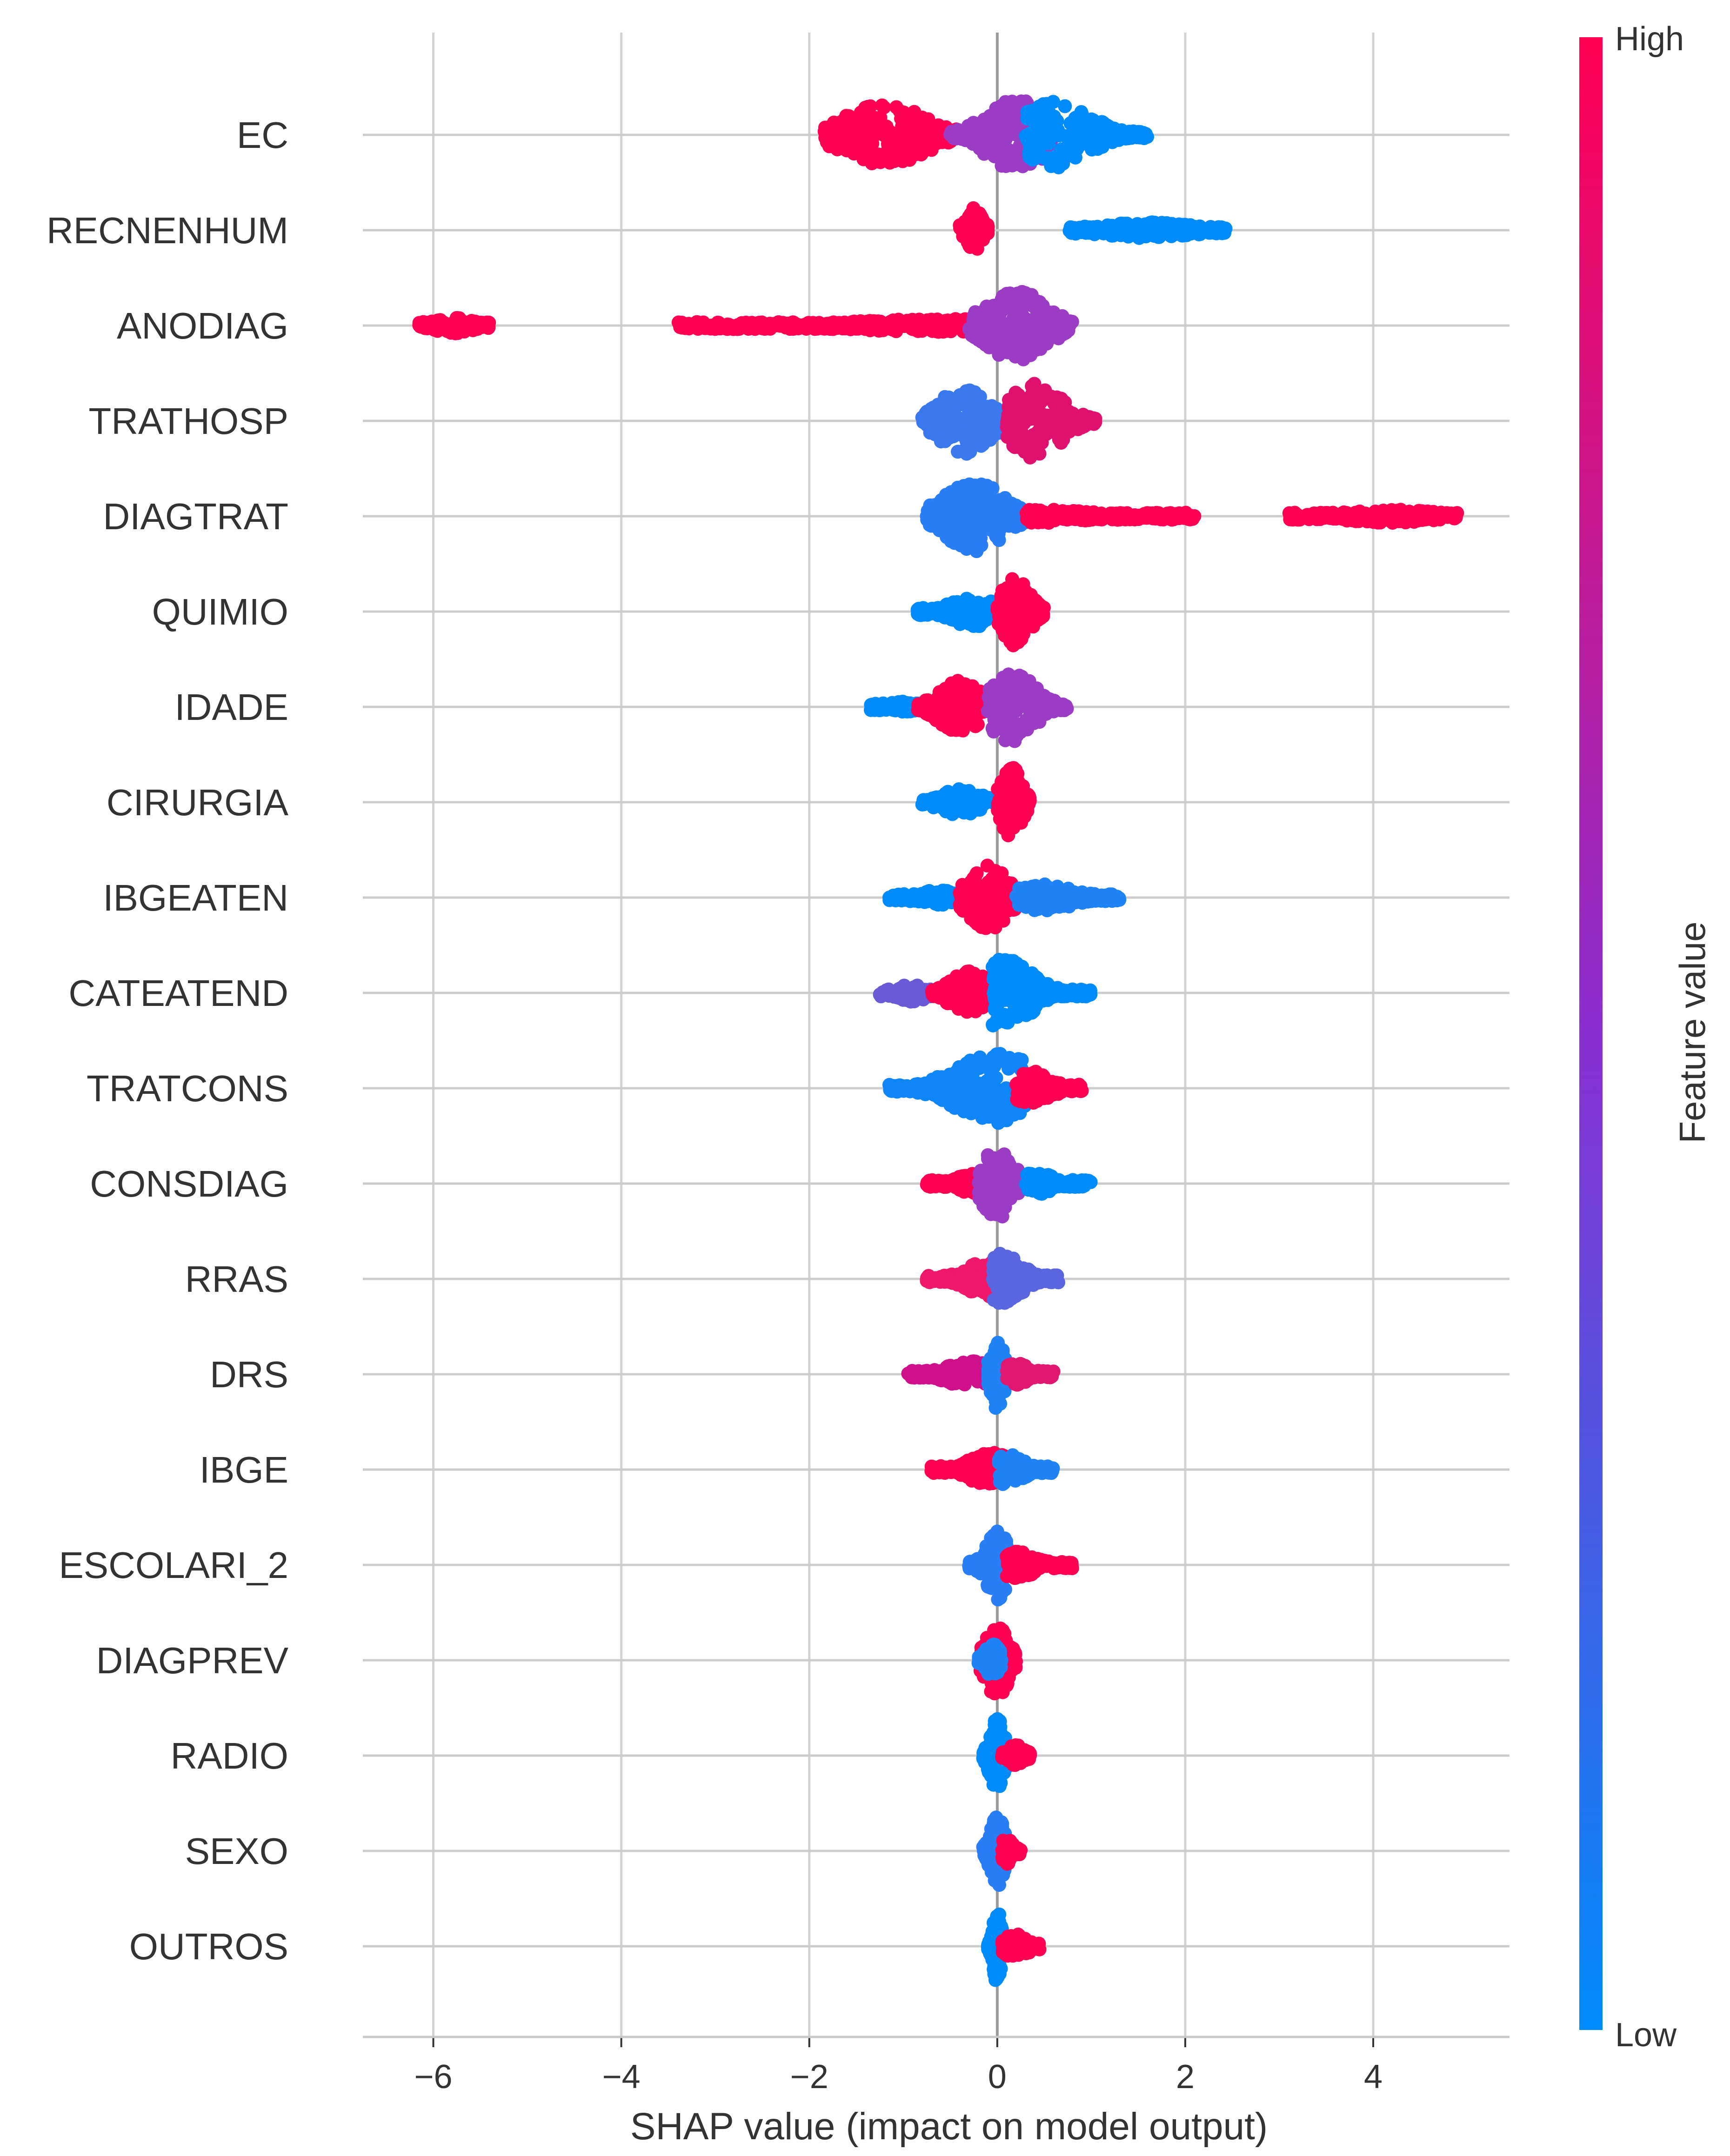  I want to click on feature-label: RECNENHUM, so click(167, 230).